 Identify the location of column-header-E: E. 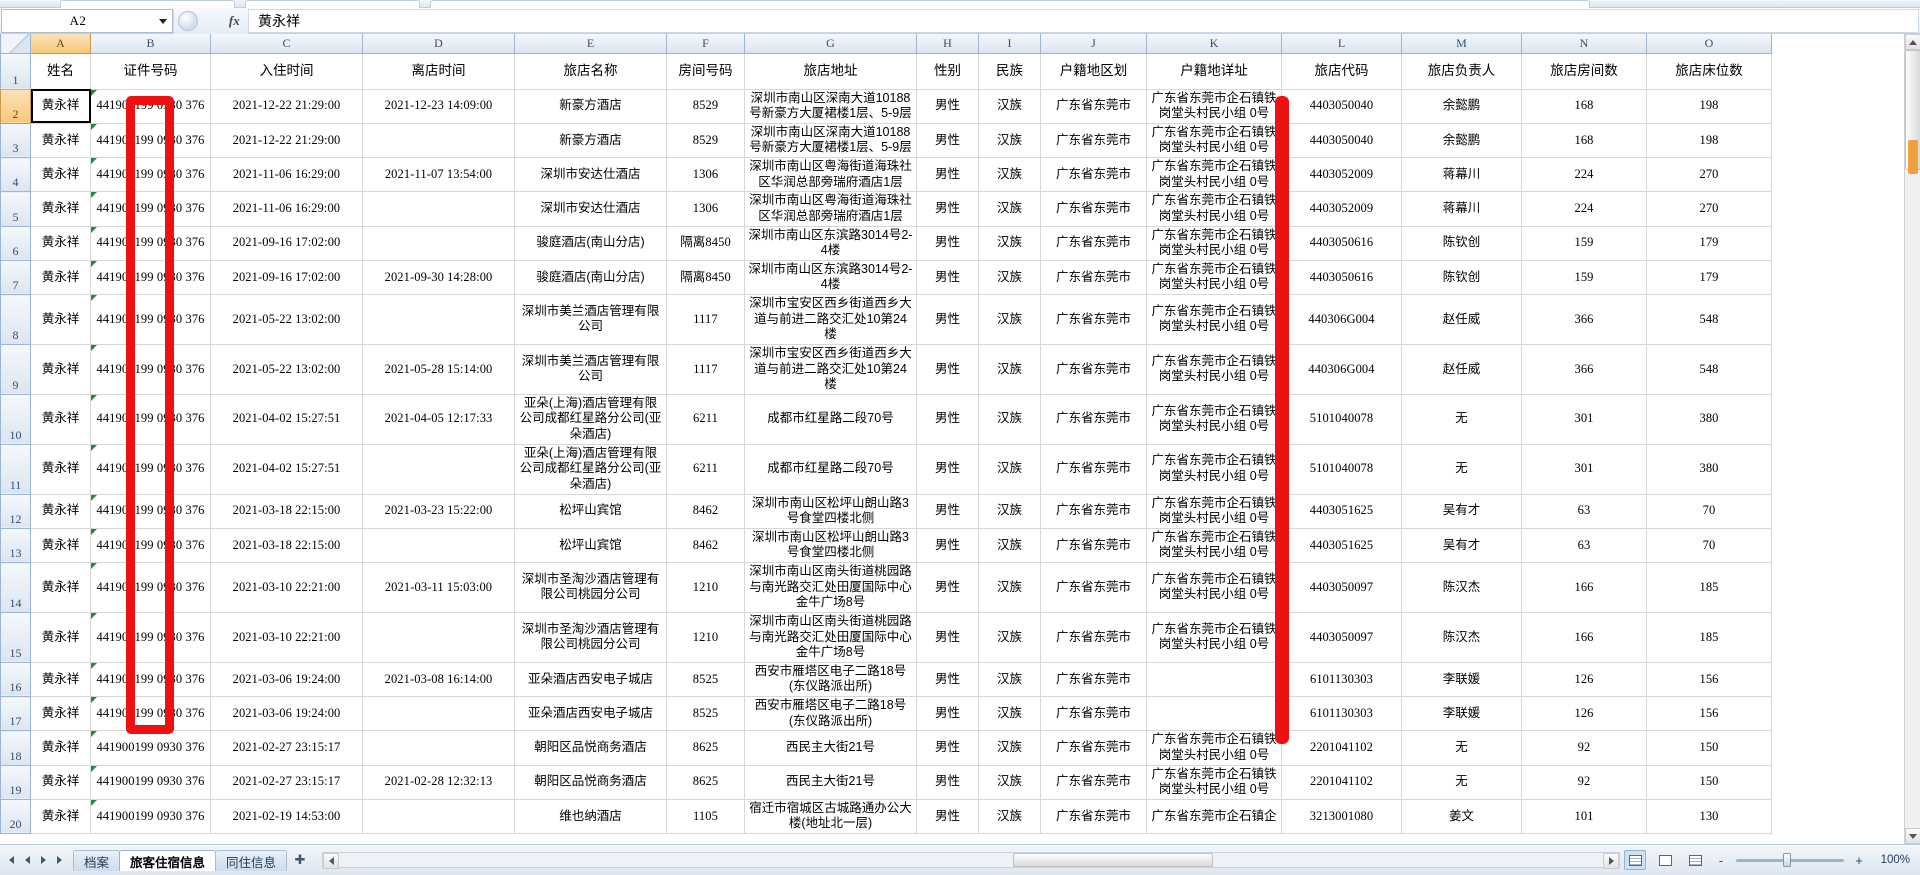
(590, 44).